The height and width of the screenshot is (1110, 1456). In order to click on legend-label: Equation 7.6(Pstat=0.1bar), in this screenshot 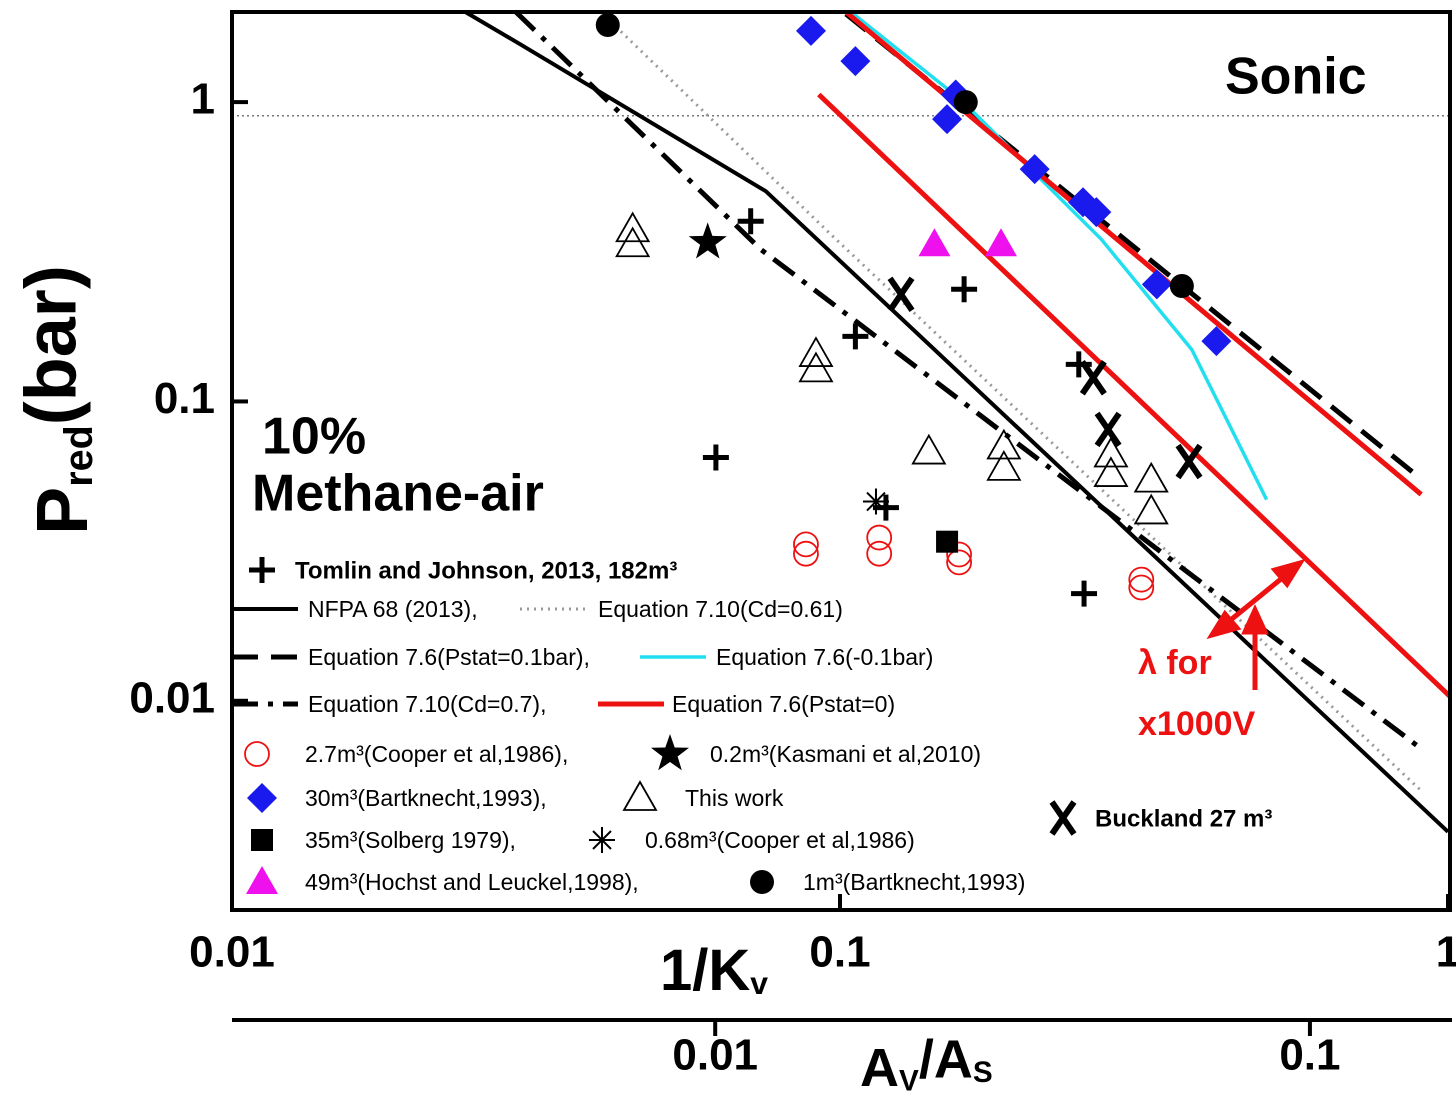, I will do `click(449, 657)`.